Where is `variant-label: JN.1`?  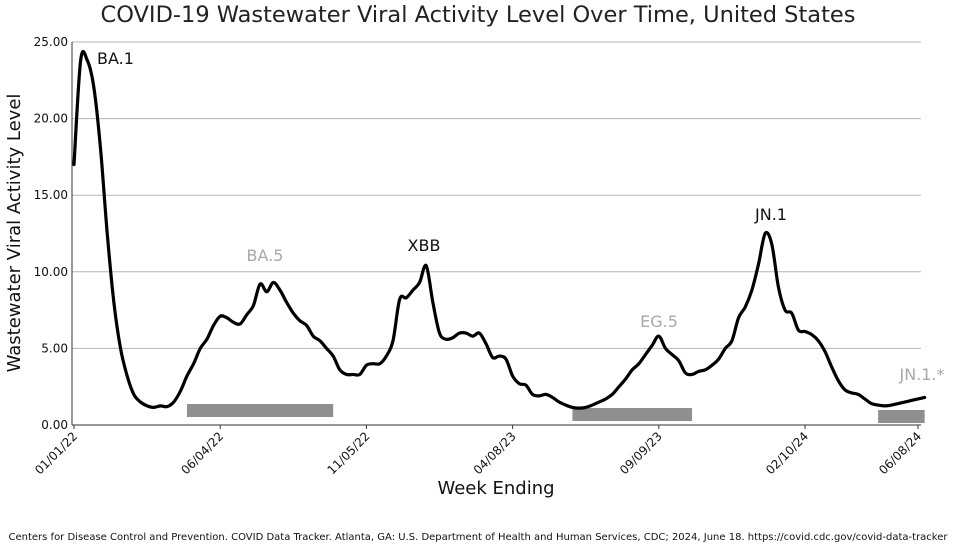
variant-label: JN.1 is located at coordinates (770, 214).